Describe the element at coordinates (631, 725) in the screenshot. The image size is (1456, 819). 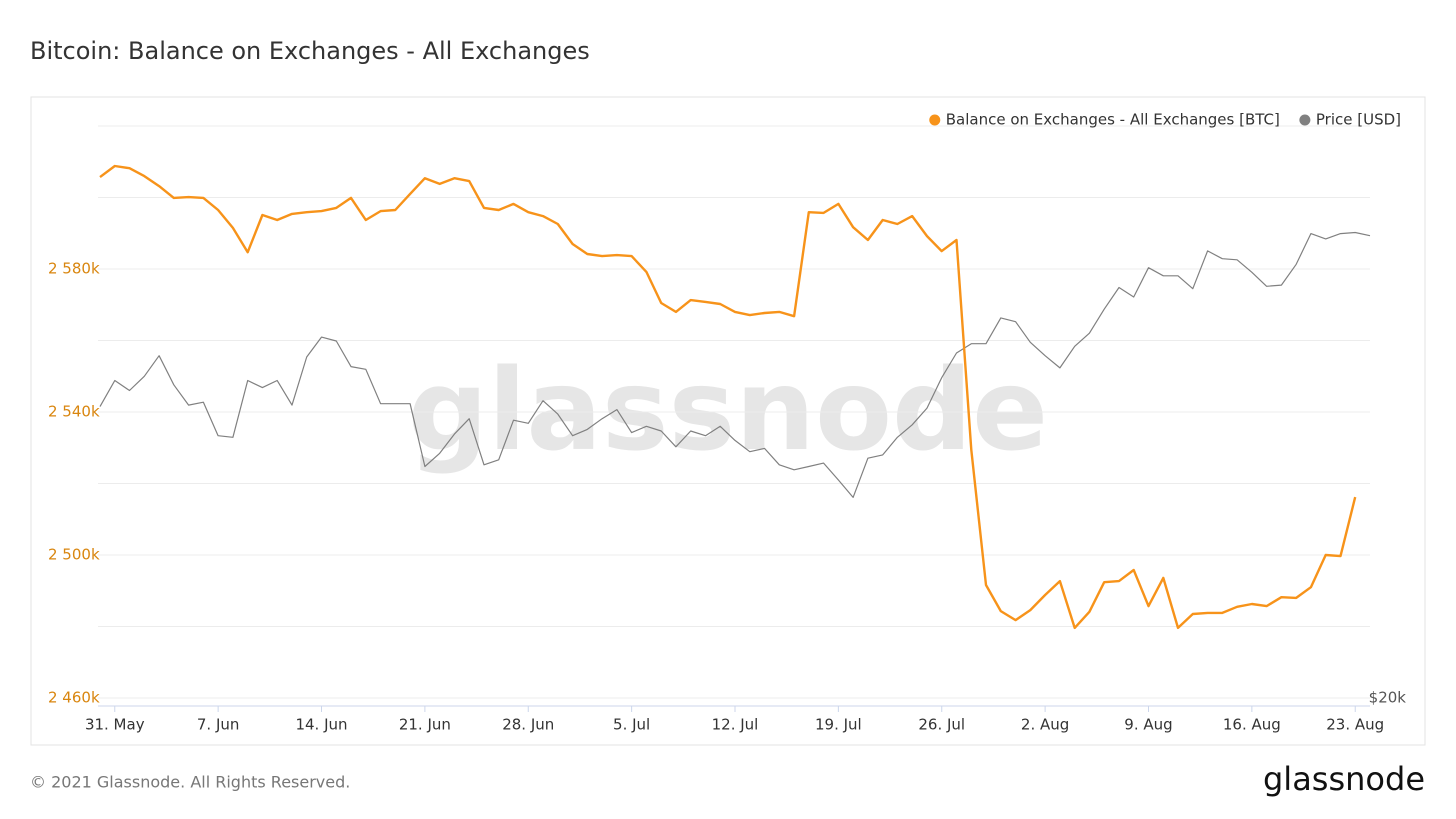
I see `x-tick-label: 5. Jul` at that location.